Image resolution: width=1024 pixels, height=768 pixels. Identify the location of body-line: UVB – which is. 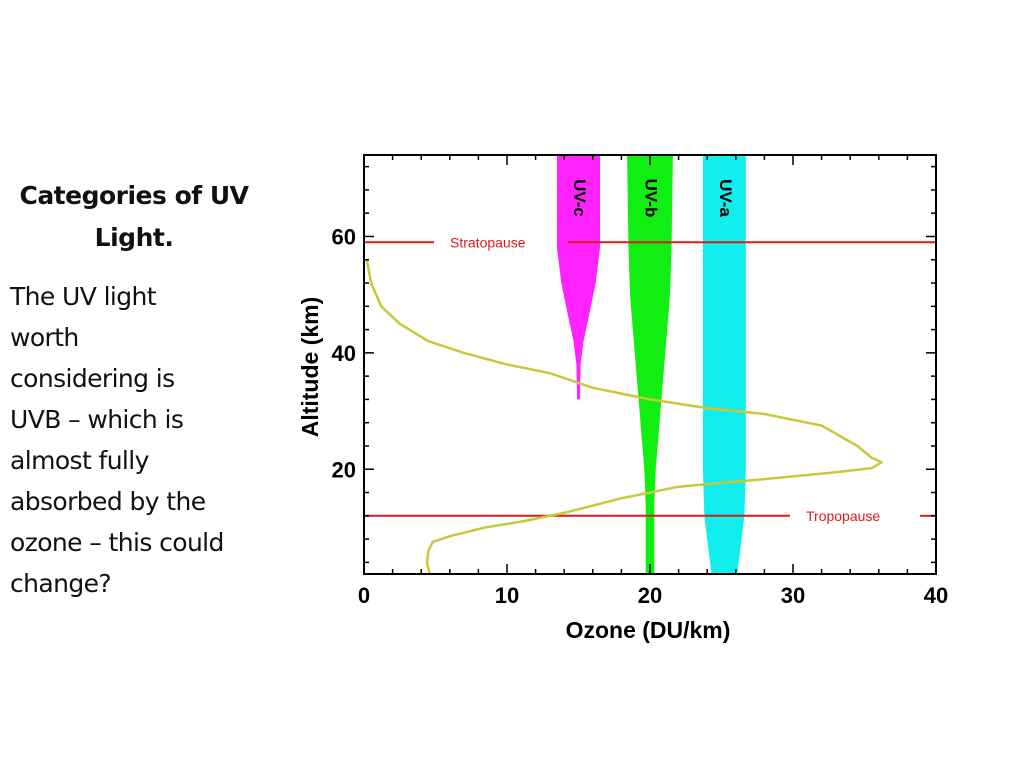
(97, 419).